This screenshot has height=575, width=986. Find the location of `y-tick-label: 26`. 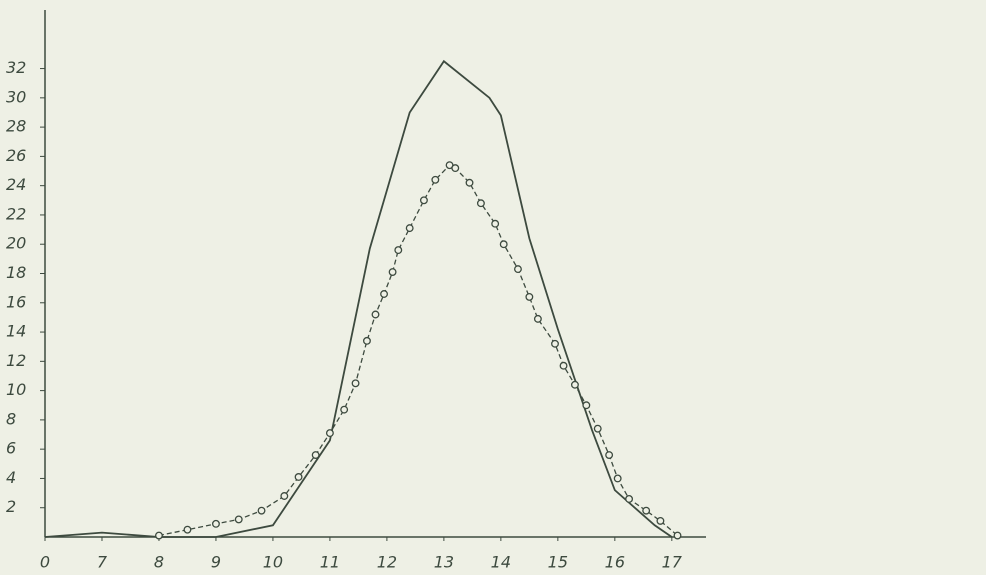

y-tick-label: 26 is located at coordinates (16, 155).